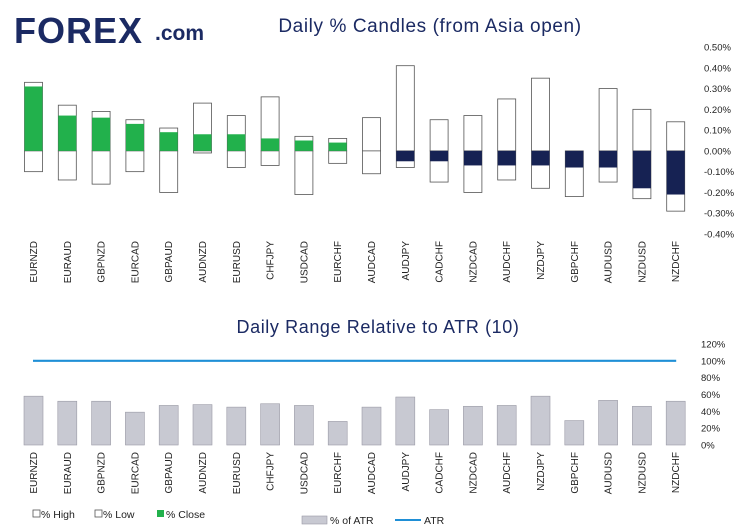  I want to click on legend-close-label: % Close, so click(185, 515).